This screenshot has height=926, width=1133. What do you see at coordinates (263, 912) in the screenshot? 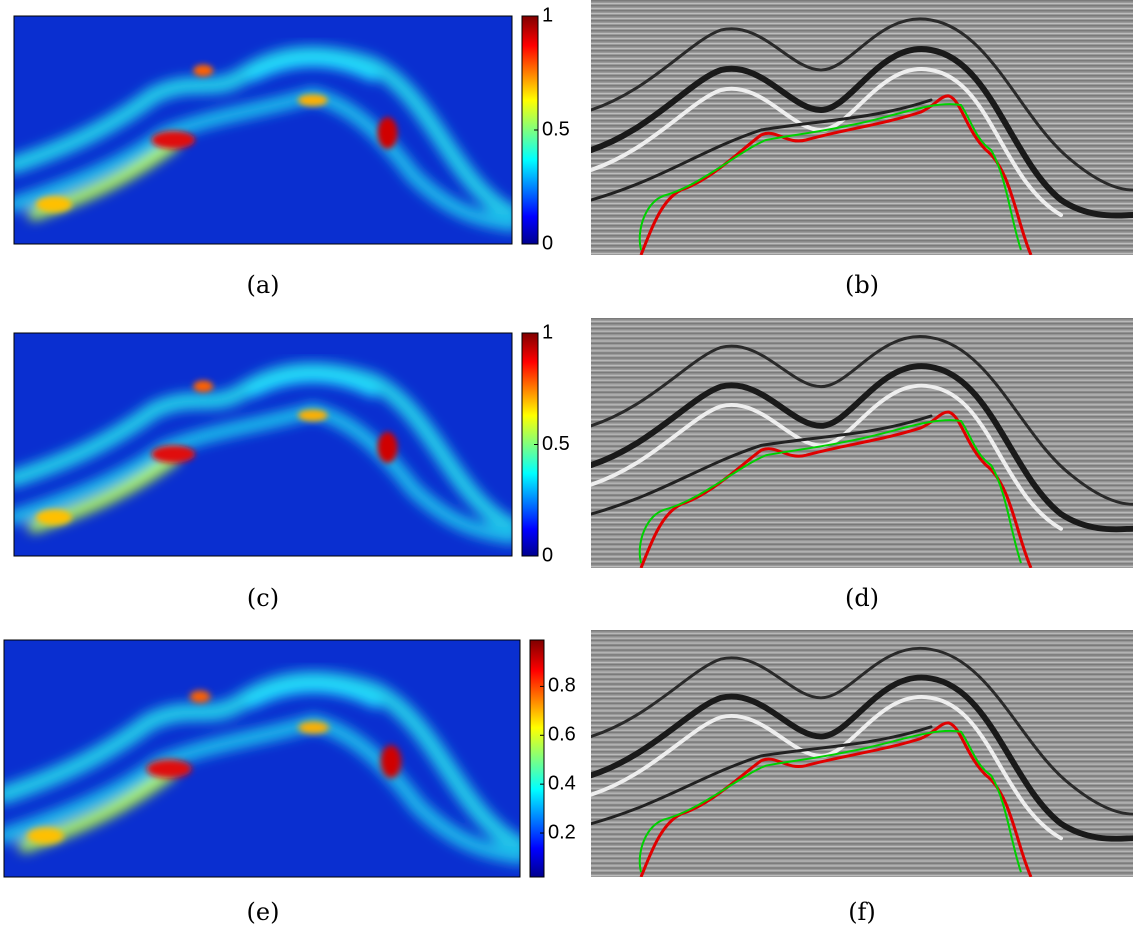
I see `caption: (e)` at bounding box center [263, 912].